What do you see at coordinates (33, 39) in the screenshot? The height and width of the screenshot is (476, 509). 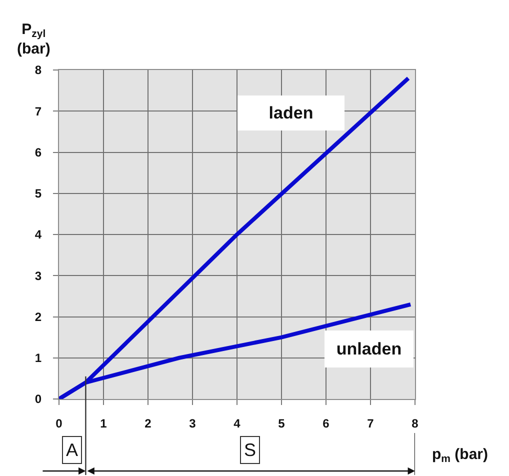 I see `y-axis-title: P$_{zyl}$ (bar)` at bounding box center [33, 39].